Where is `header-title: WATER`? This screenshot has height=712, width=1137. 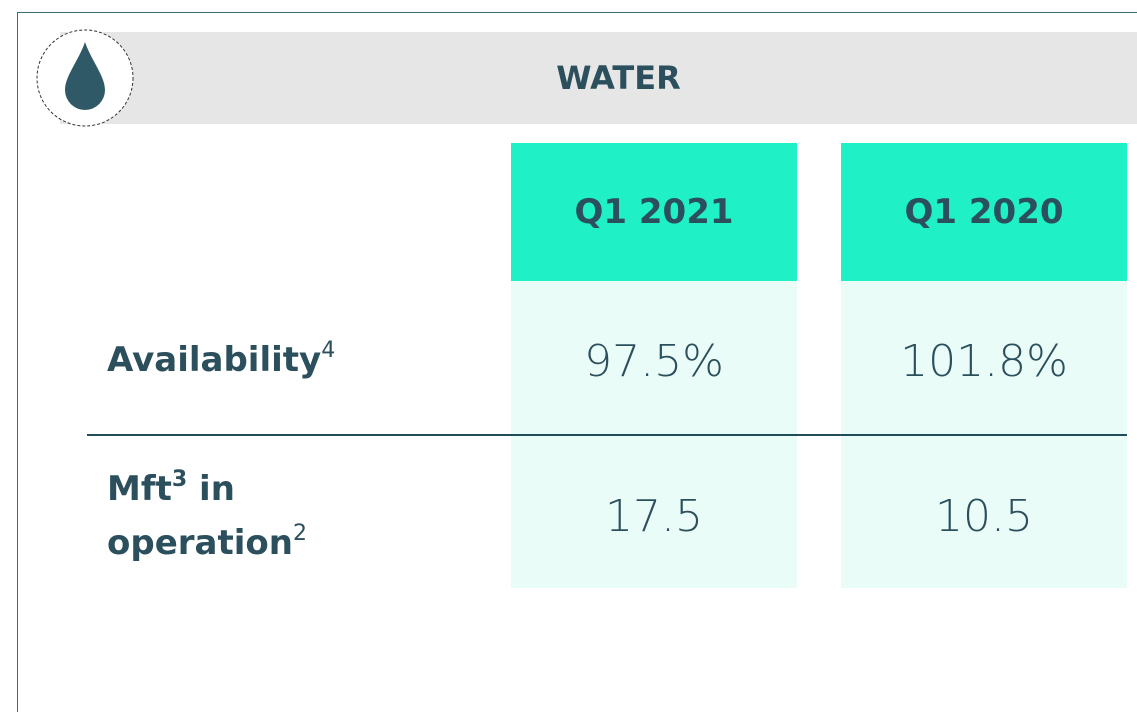 header-title: WATER is located at coordinates (618, 78).